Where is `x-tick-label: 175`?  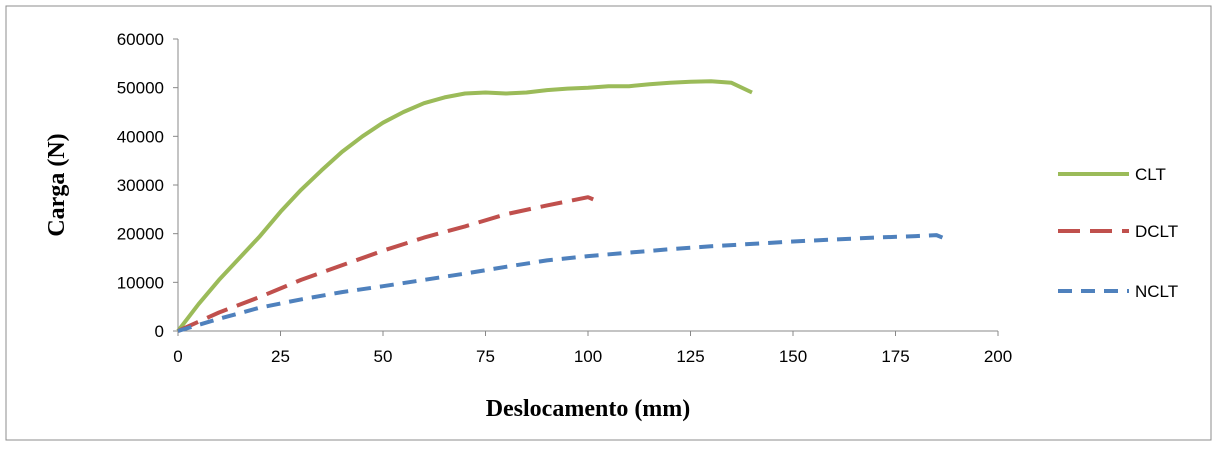 x-tick-label: 175 is located at coordinates (895, 356).